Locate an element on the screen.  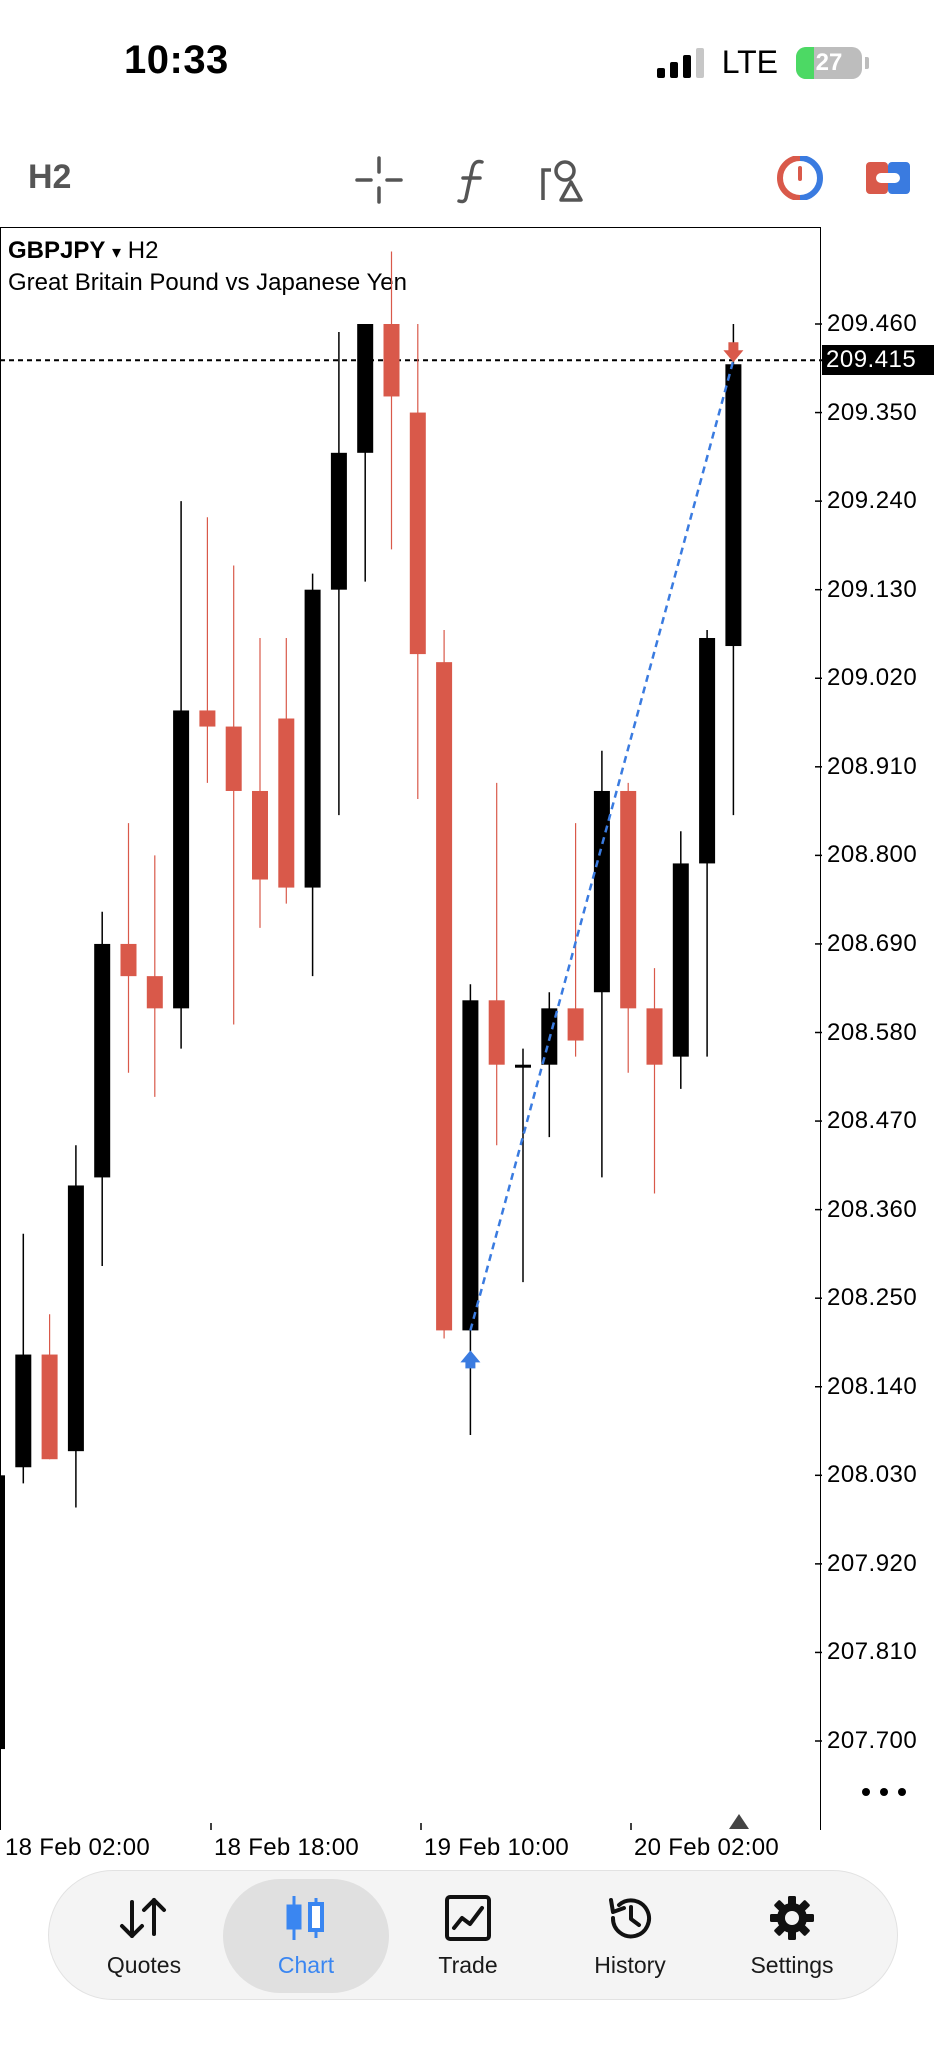
tab-chart-label: Chart is located at coordinates (306, 1964).